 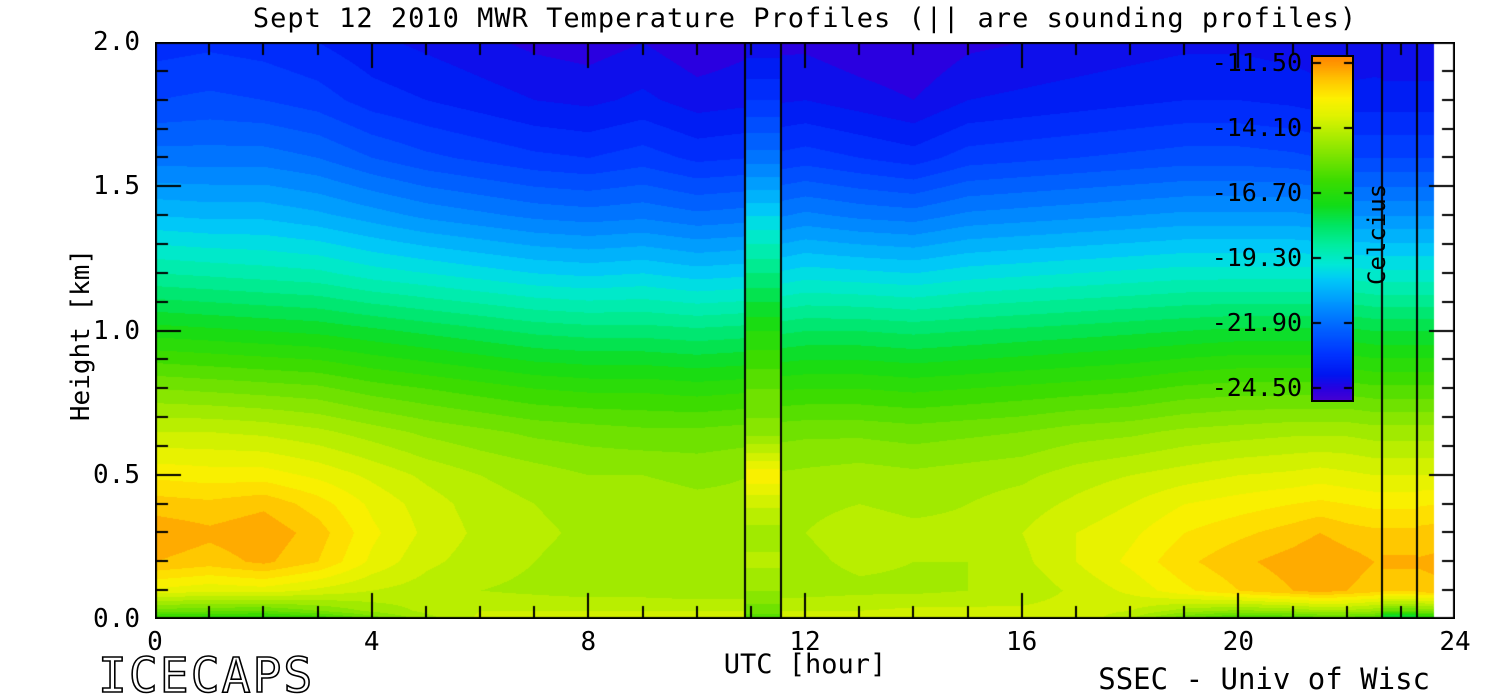 I want to click on y-tick-label: 0.0, so click(x=116, y=619).